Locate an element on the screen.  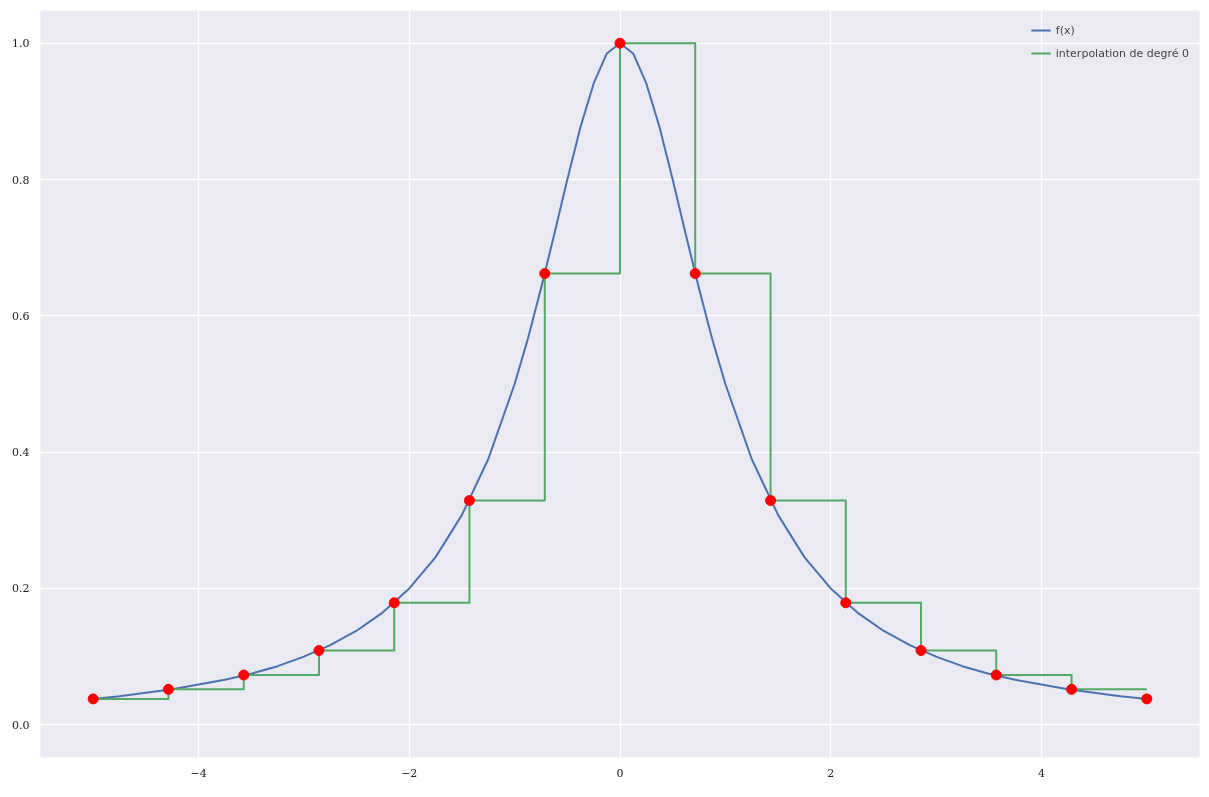
x-tick-label: 4 is located at coordinates (1041, 773).